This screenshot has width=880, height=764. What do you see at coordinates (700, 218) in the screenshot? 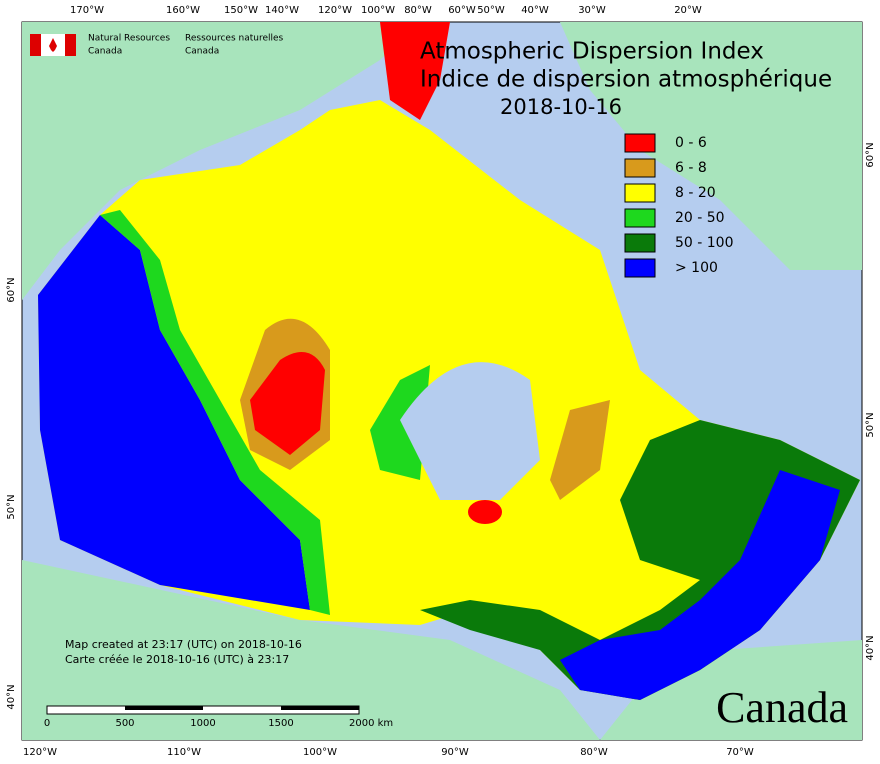
I see `legend-label: 20 - 50` at bounding box center [700, 218].